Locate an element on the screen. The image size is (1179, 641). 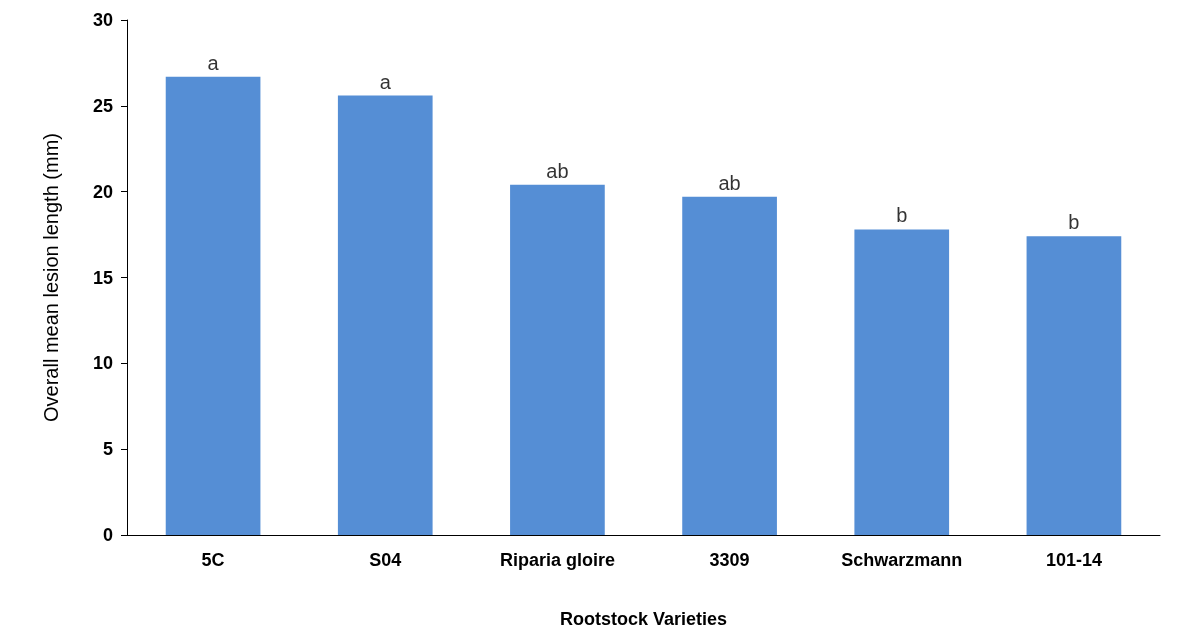
y-axis-title: Overall mean lesion length (mm) is located at coordinates (51, 277).